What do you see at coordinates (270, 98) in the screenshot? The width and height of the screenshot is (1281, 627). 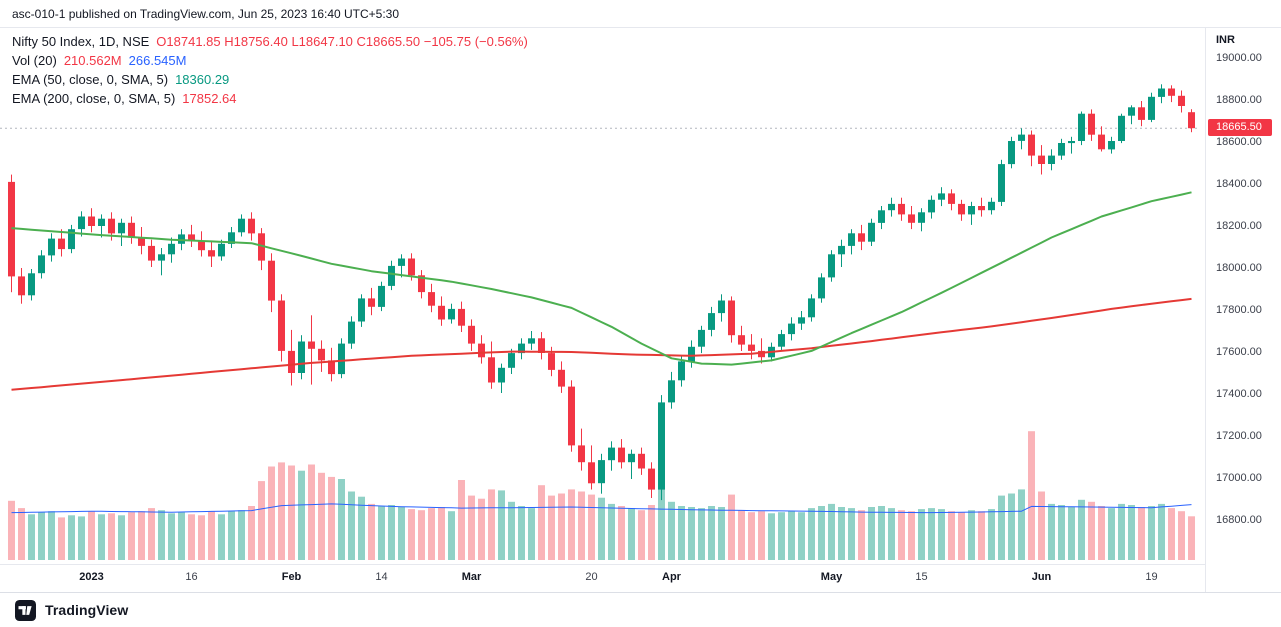 I see `legend-ema200-row: EMA (200, close, 0, SMA, 5) 17852.64` at bounding box center [270, 98].